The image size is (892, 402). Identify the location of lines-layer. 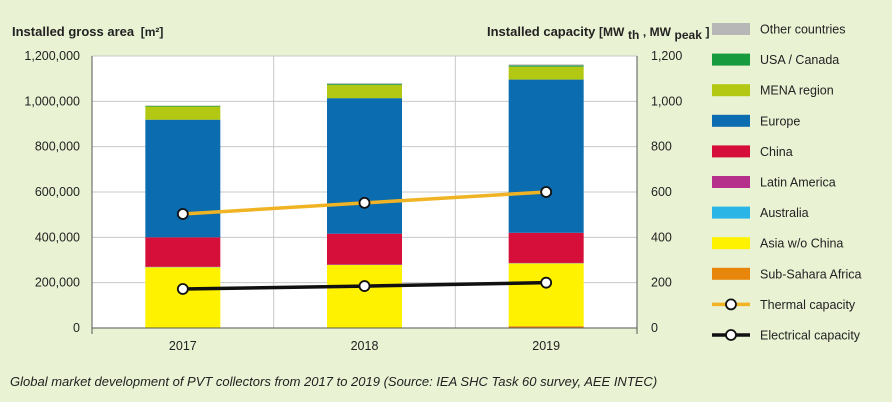
(364, 240).